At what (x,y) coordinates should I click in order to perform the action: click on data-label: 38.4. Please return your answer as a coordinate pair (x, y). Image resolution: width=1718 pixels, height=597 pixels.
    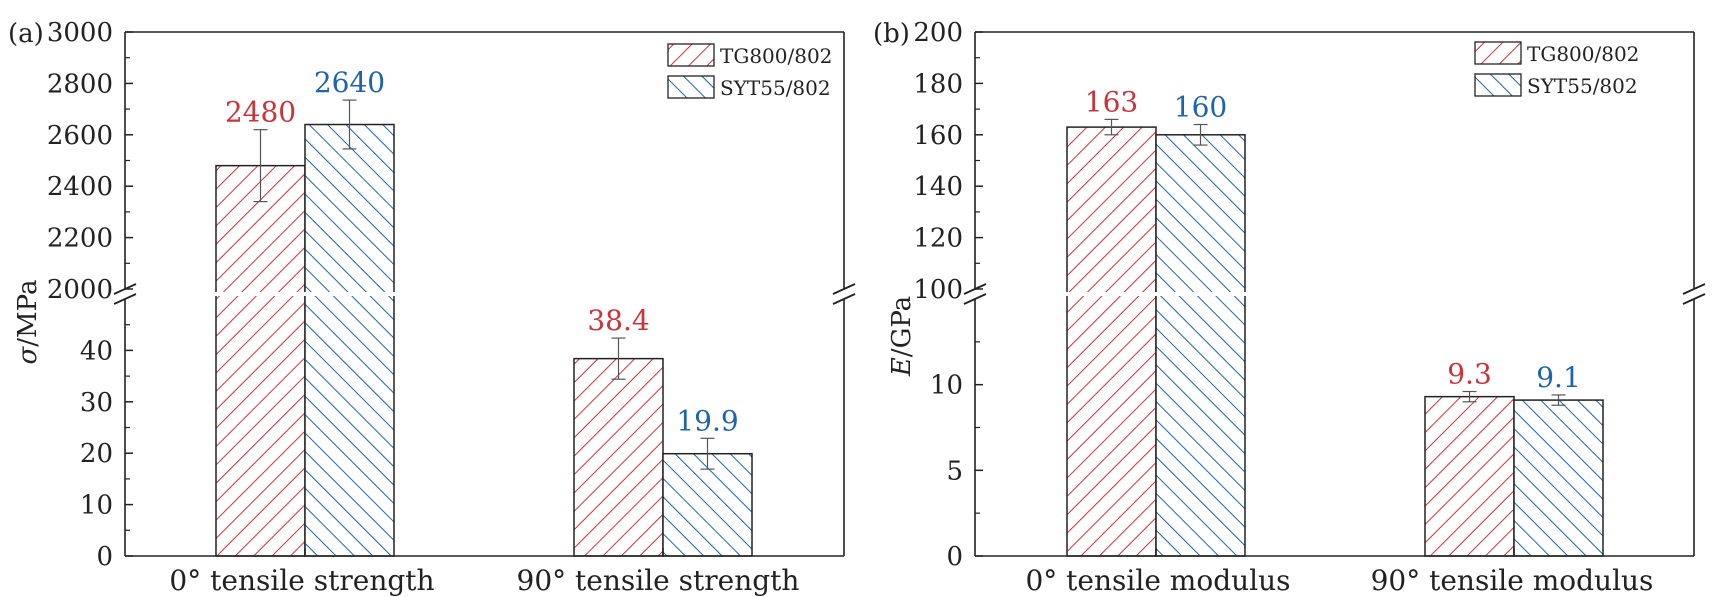
    Looking at the image, I should click on (618, 320).